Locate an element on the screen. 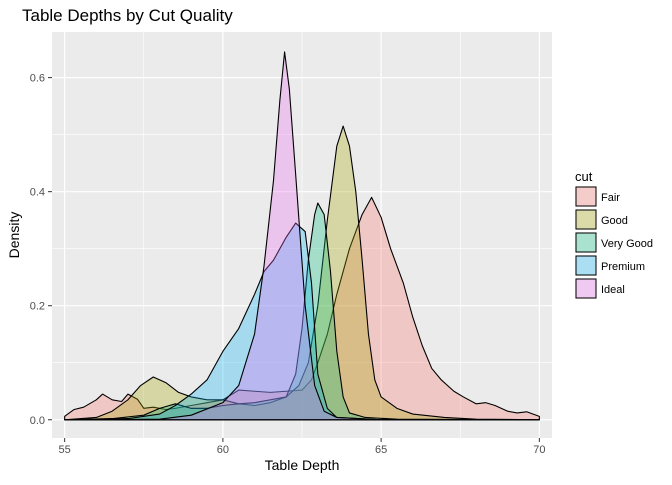 This screenshot has width=672, height=485. x-tick-label: 65 is located at coordinates (381, 450).